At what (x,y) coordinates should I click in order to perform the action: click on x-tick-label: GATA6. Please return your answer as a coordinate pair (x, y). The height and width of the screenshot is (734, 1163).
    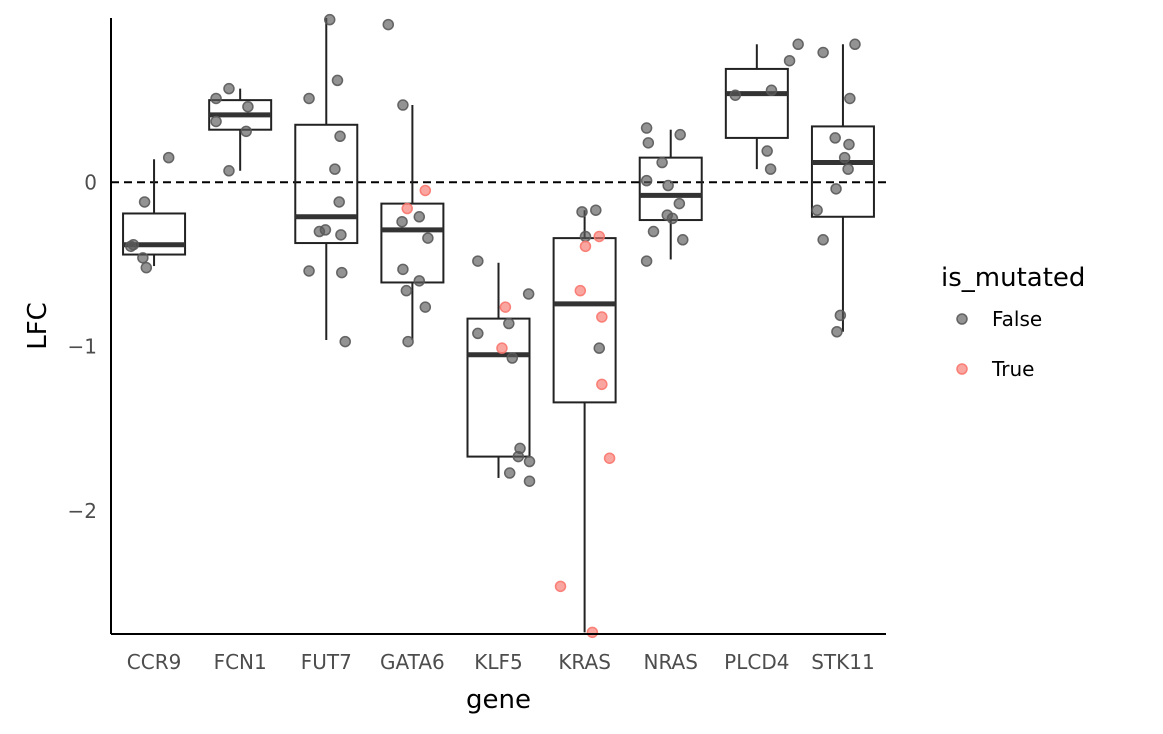
    Looking at the image, I should click on (412, 662).